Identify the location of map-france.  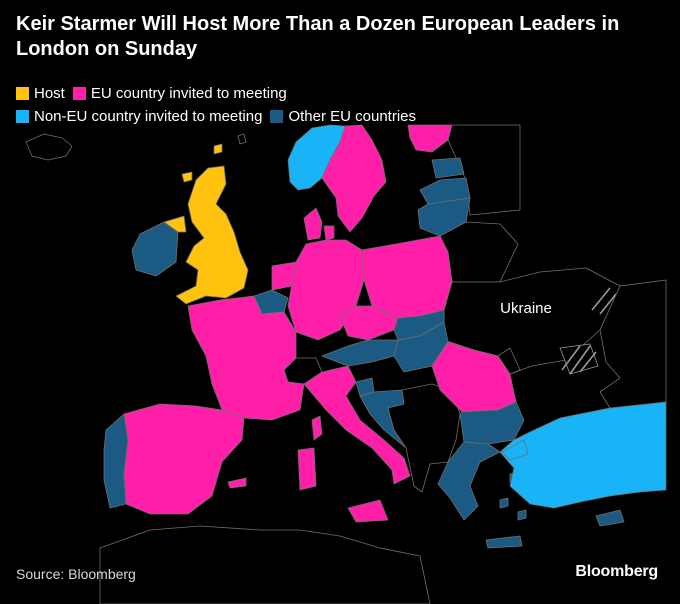
(246, 358).